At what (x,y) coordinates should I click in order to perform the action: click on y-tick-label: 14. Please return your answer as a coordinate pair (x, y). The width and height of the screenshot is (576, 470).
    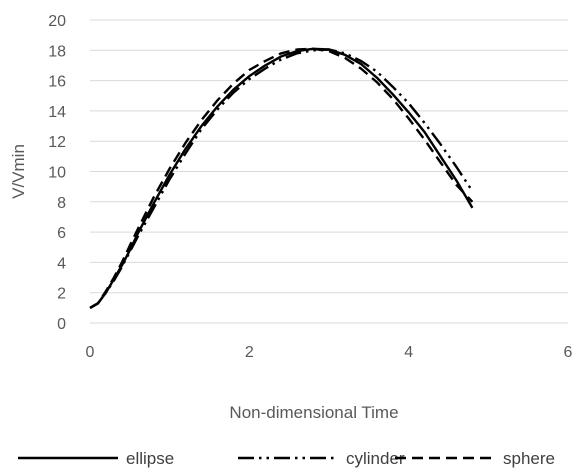
    Looking at the image, I should click on (57, 112).